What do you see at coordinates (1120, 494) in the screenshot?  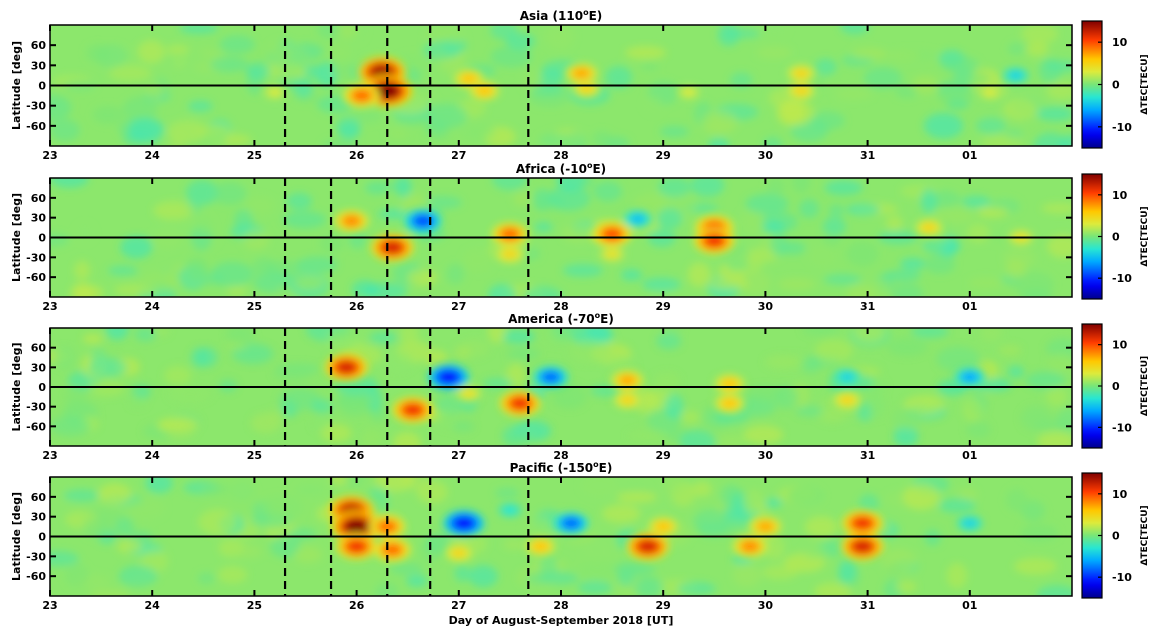 I see `colorbar-tick-label: 10` at bounding box center [1120, 494].